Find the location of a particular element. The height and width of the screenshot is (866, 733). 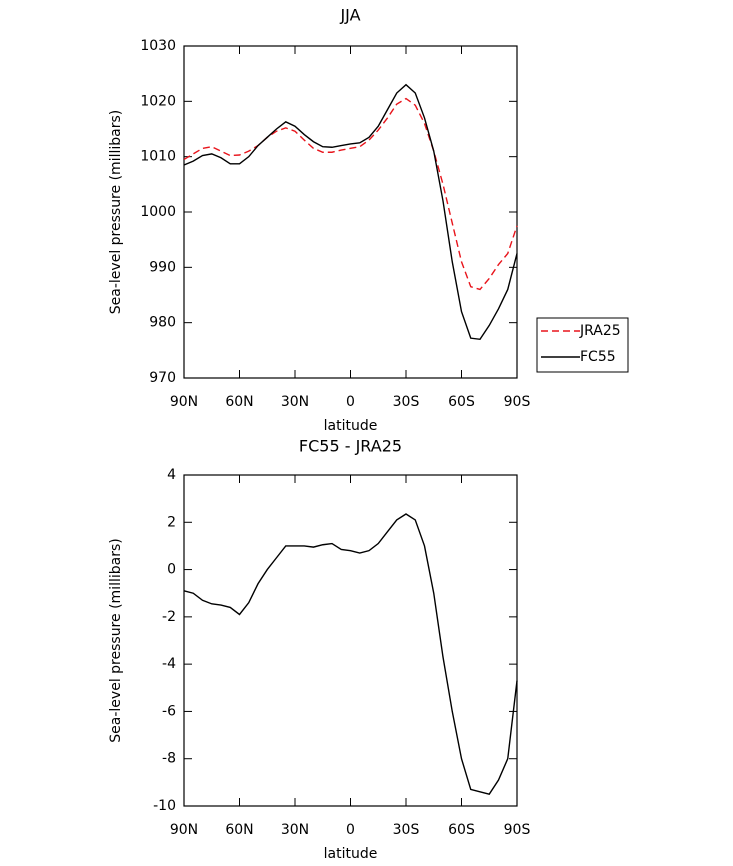

y-tick-label: 990 is located at coordinates (162, 267).